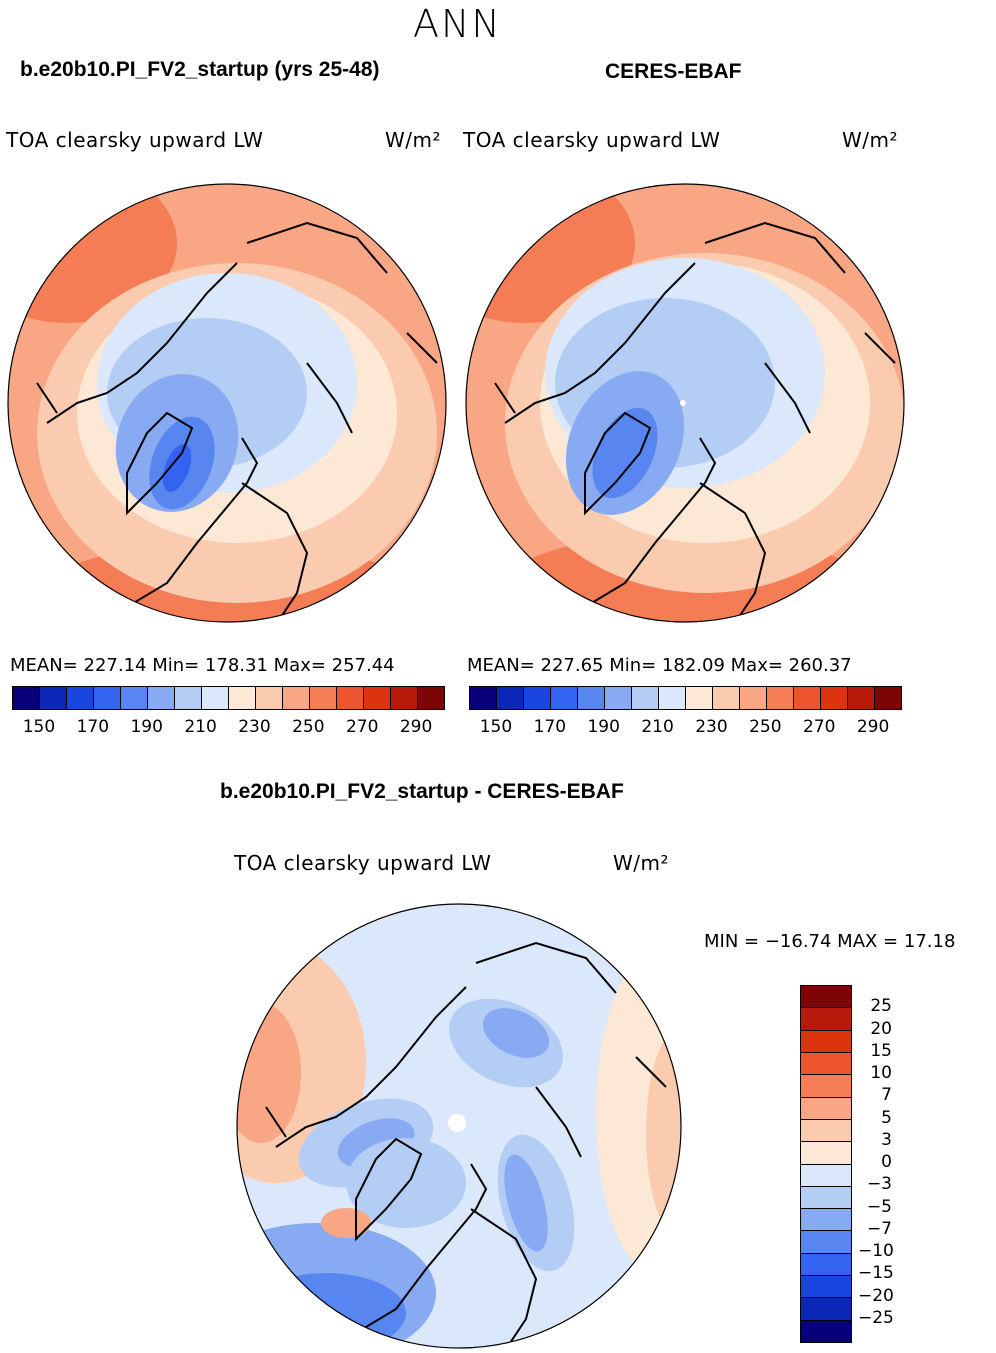 The width and height of the screenshot is (996, 1353). Describe the element at coordinates (886, 1095) in the screenshot. I see `colorbar-tick-label: 7` at that location.